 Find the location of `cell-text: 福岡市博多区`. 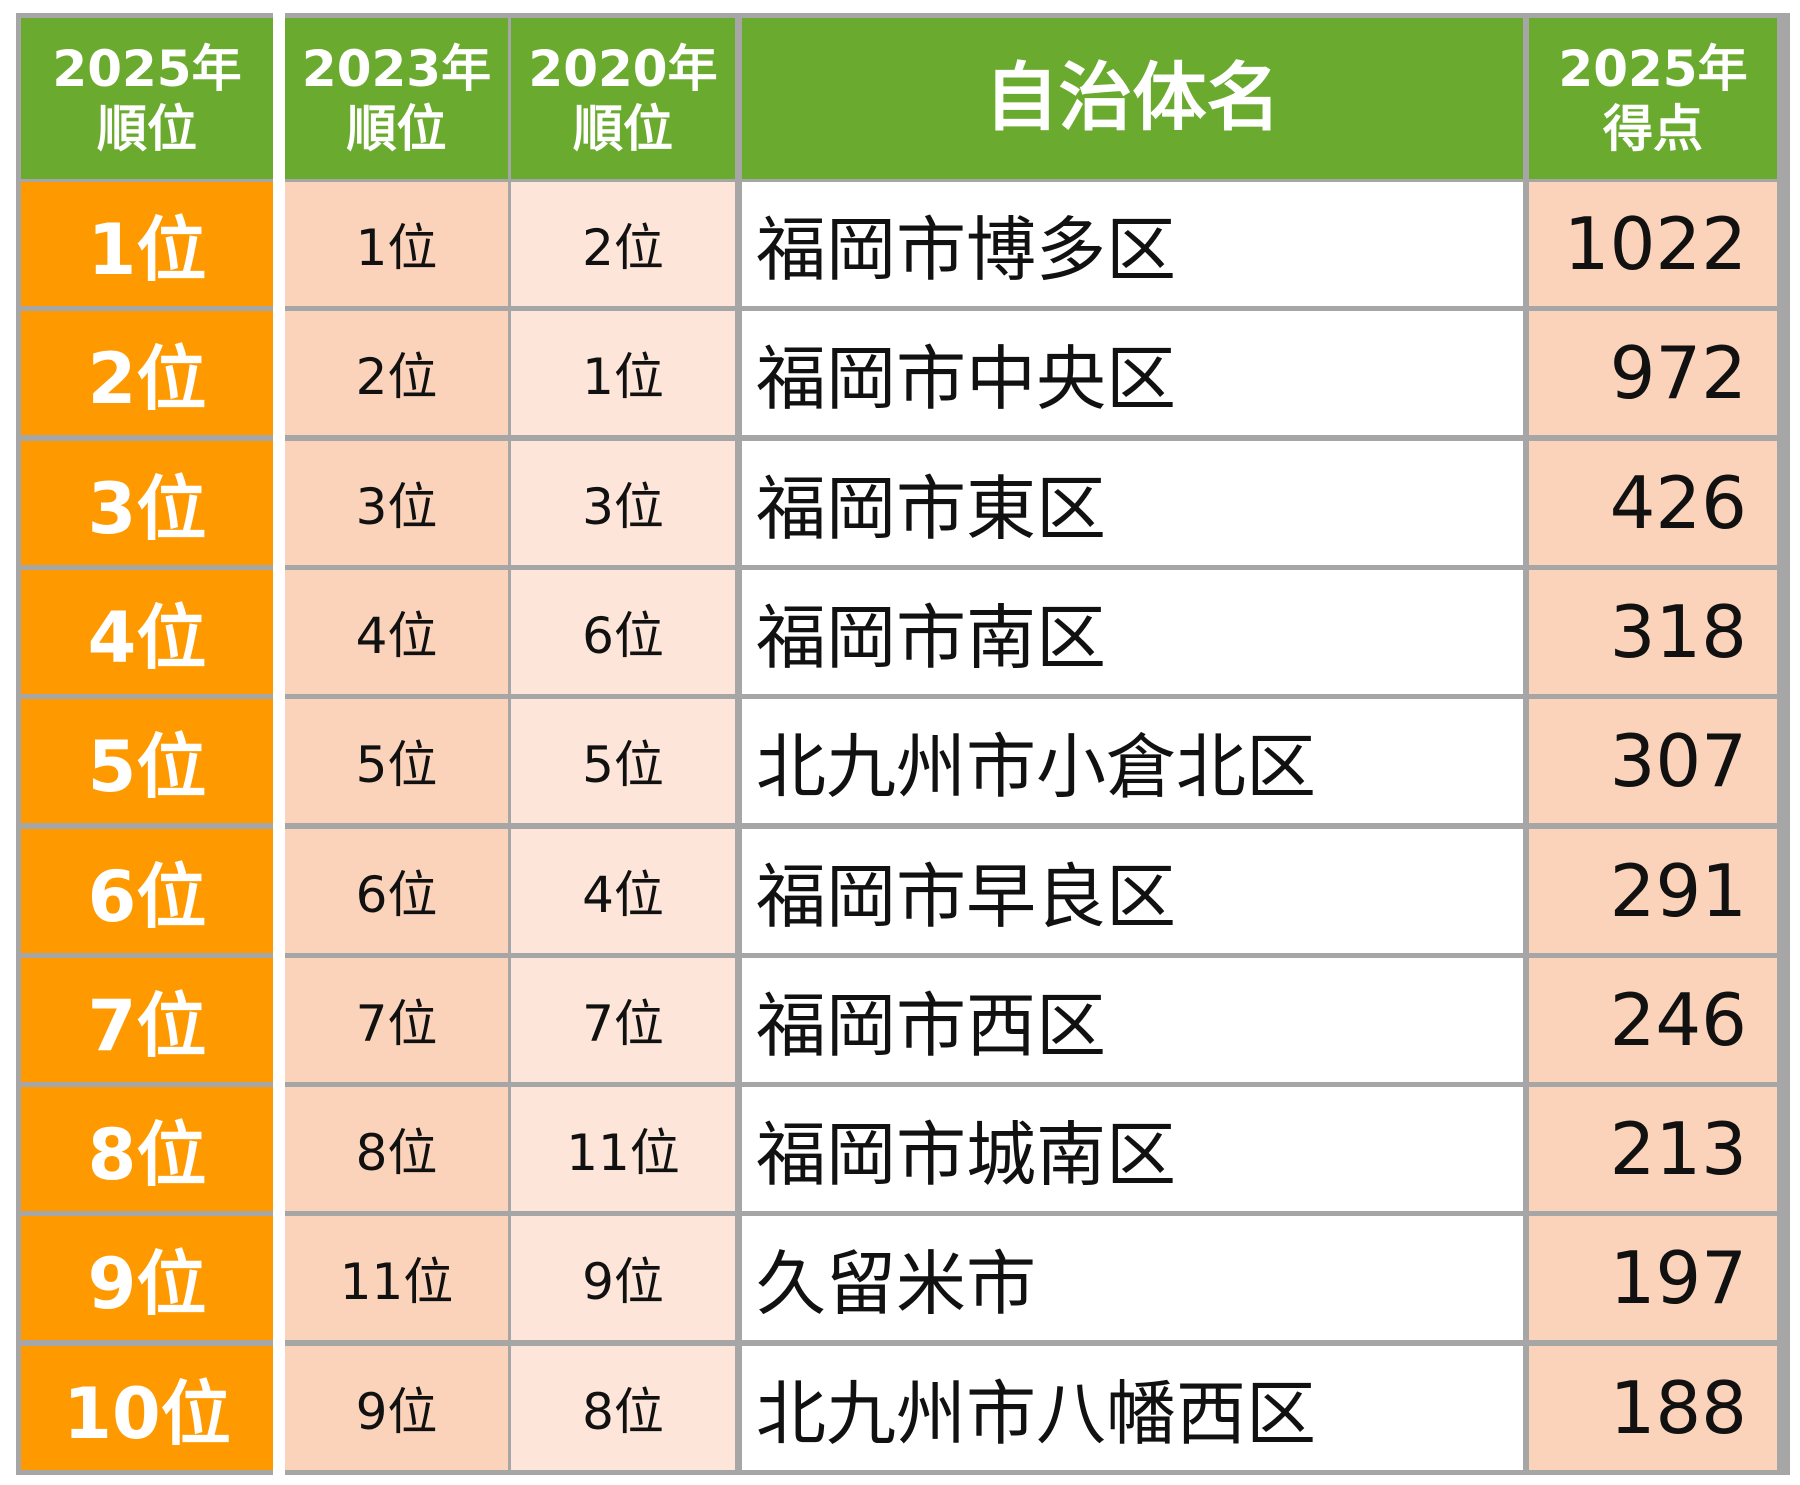

cell-text: 福岡市博多区 is located at coordinates (966, 249).